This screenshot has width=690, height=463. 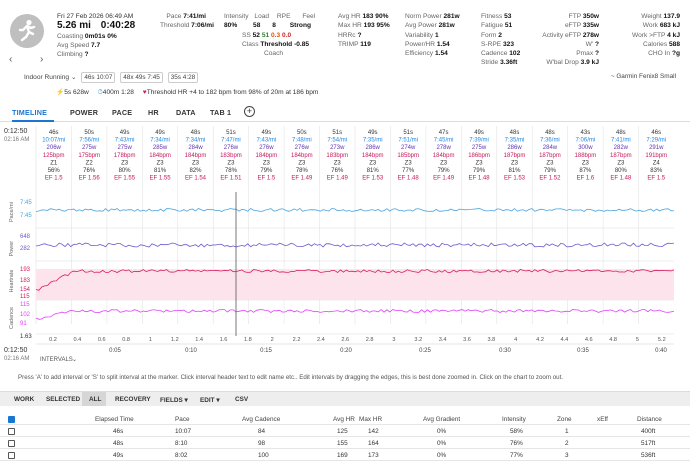 What do you see at coordinates (262, 443) in the screenshot?
I see `cell-cadence: 98` at bounding box center [262, 443].